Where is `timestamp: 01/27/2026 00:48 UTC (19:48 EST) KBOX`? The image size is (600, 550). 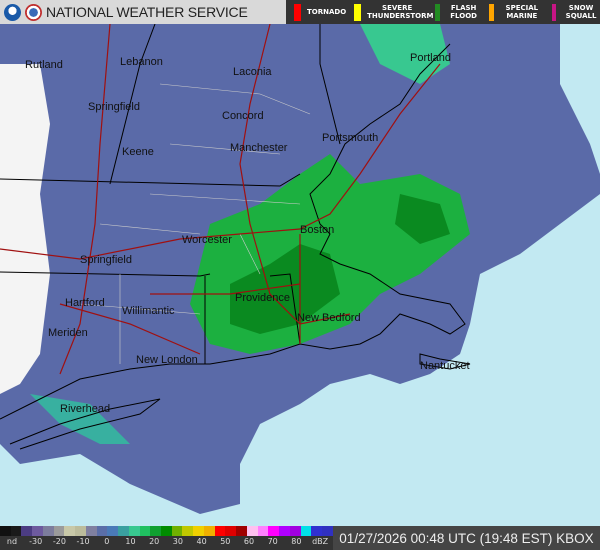 timestamp: 01/27/2026 00:48 UTC (19:48 EST) KBOX is located at coordinates (466, 538).